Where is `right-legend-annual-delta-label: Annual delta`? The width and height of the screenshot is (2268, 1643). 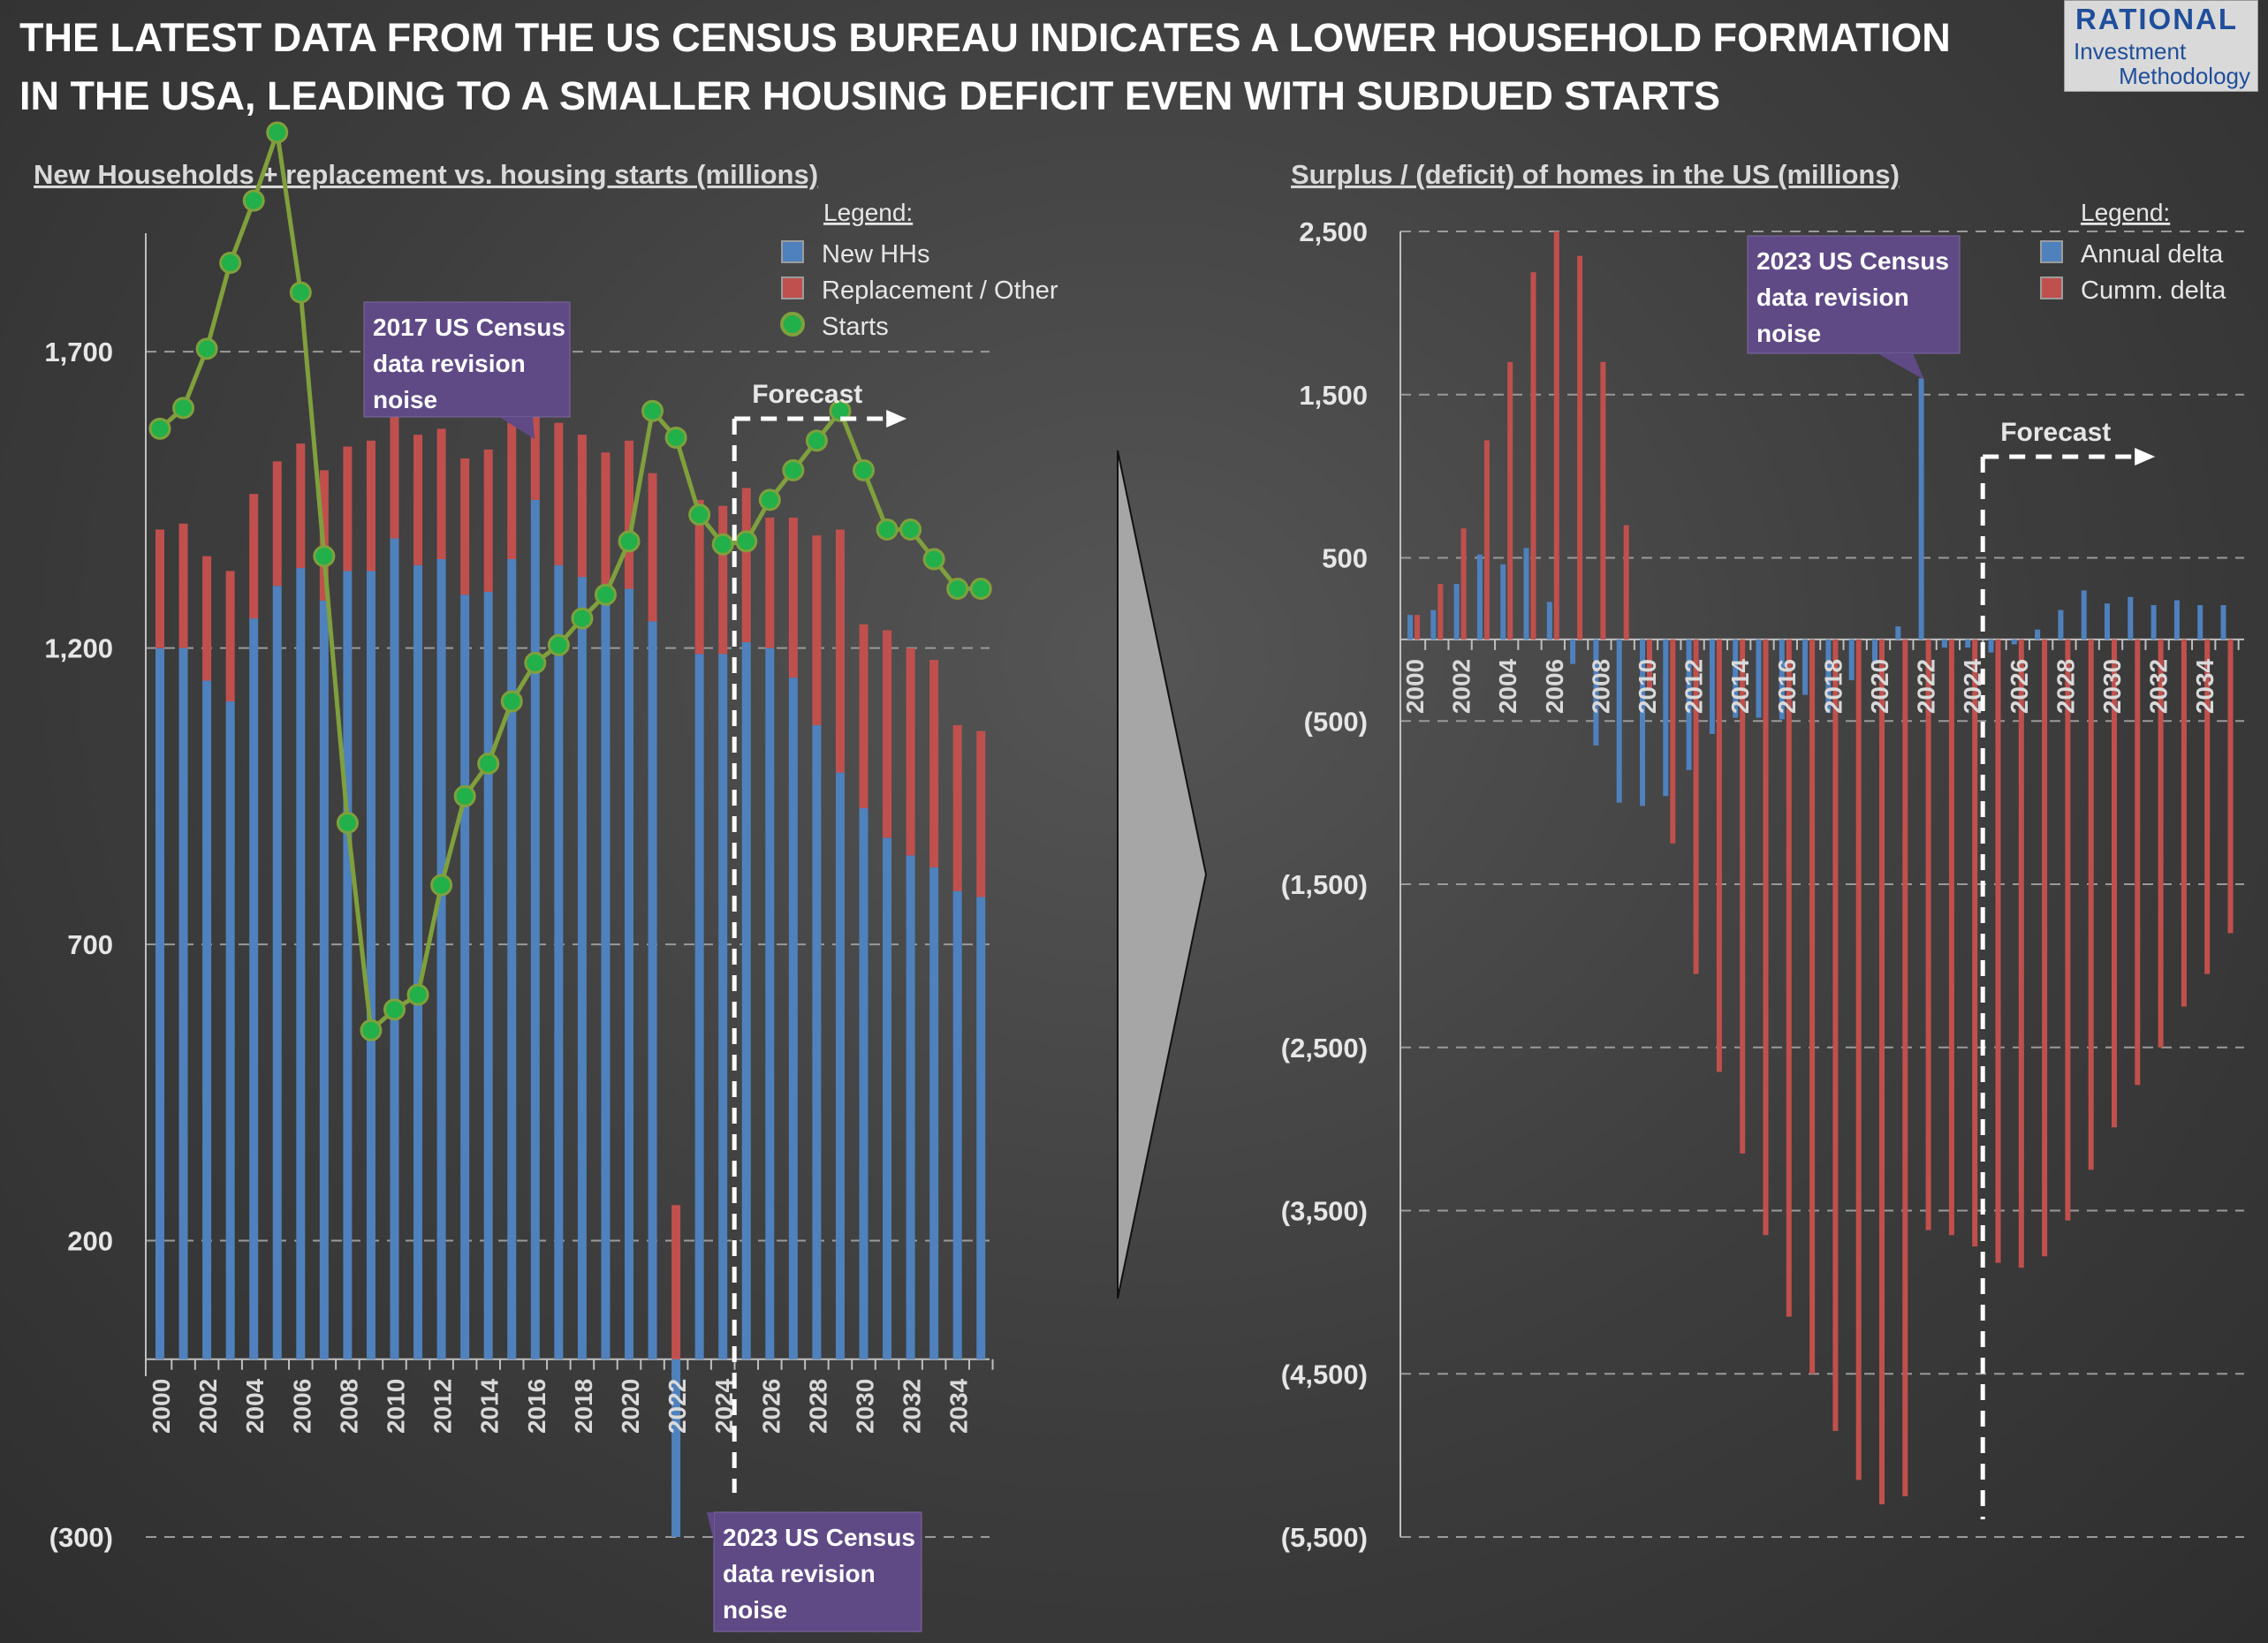 right-legend-annual-delta-label: Annual delta is located at coordinates (2152, 254).